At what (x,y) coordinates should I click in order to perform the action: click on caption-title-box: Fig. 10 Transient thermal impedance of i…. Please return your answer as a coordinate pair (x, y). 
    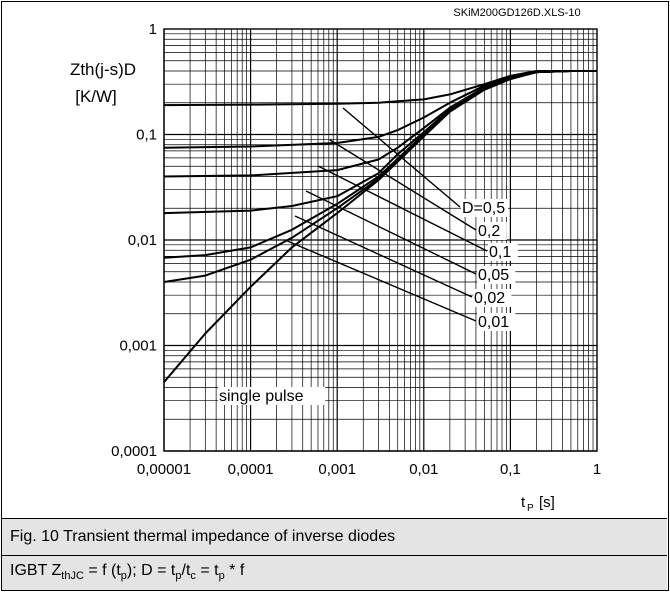
    Looking at the image, I should click on (334, 536).